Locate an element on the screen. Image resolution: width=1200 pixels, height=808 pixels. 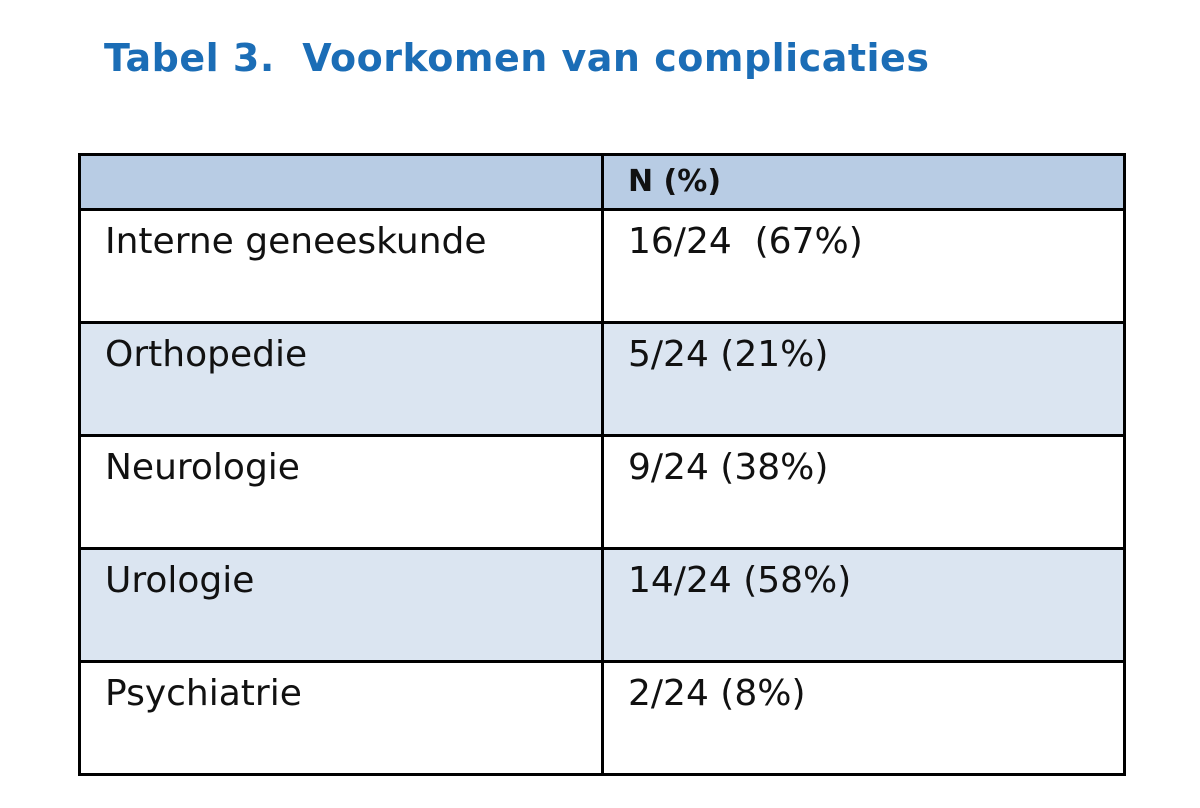
table-row: Interne geneeskunde 16/24 (67%) is located at coordinates (602, 266).